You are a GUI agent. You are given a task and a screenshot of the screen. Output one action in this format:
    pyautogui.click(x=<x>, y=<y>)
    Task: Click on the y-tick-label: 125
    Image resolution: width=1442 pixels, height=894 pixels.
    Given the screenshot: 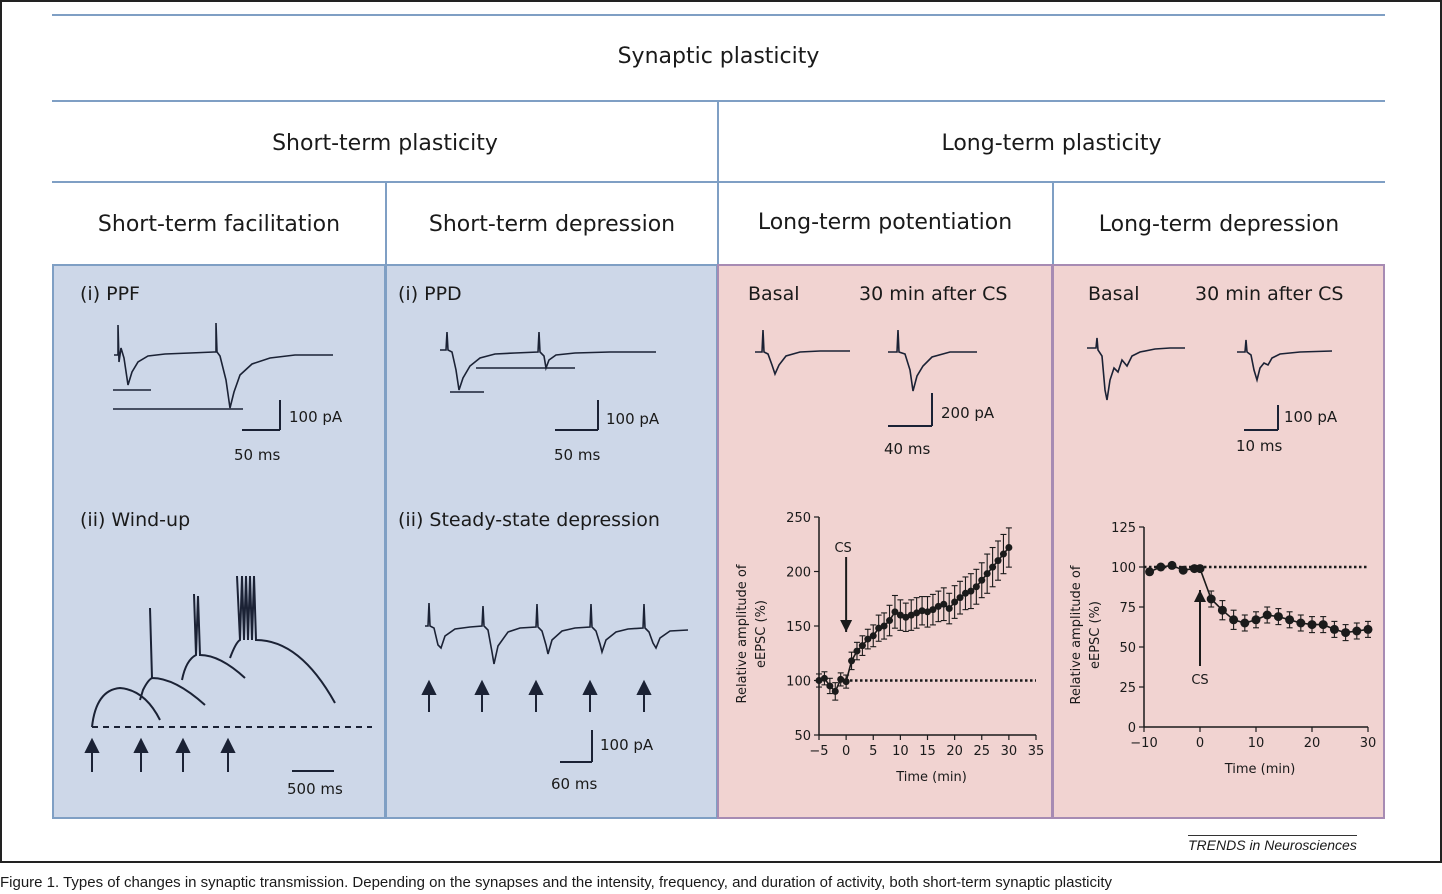 What is the action you would take?
    pyautogui.click(x=1123, y=528)
    